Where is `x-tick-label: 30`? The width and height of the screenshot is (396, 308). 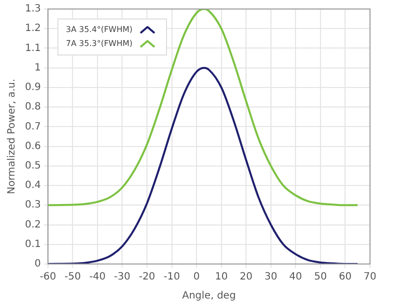 x-tick-label: 30 is located at coordinates (271, 277).